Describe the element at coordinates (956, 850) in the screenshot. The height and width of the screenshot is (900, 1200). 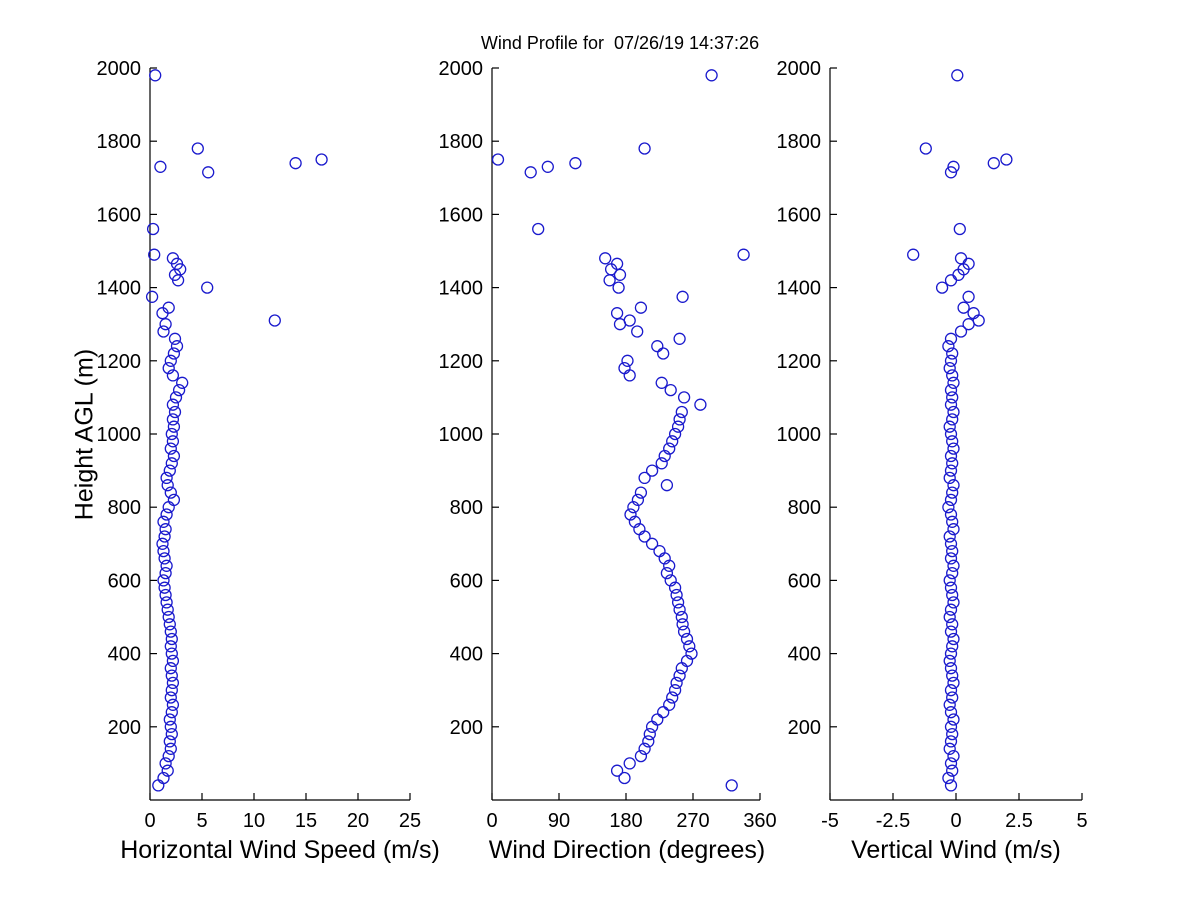
I see `x-axis-label-vertical: Vertical Wind (m/s)` at that location.